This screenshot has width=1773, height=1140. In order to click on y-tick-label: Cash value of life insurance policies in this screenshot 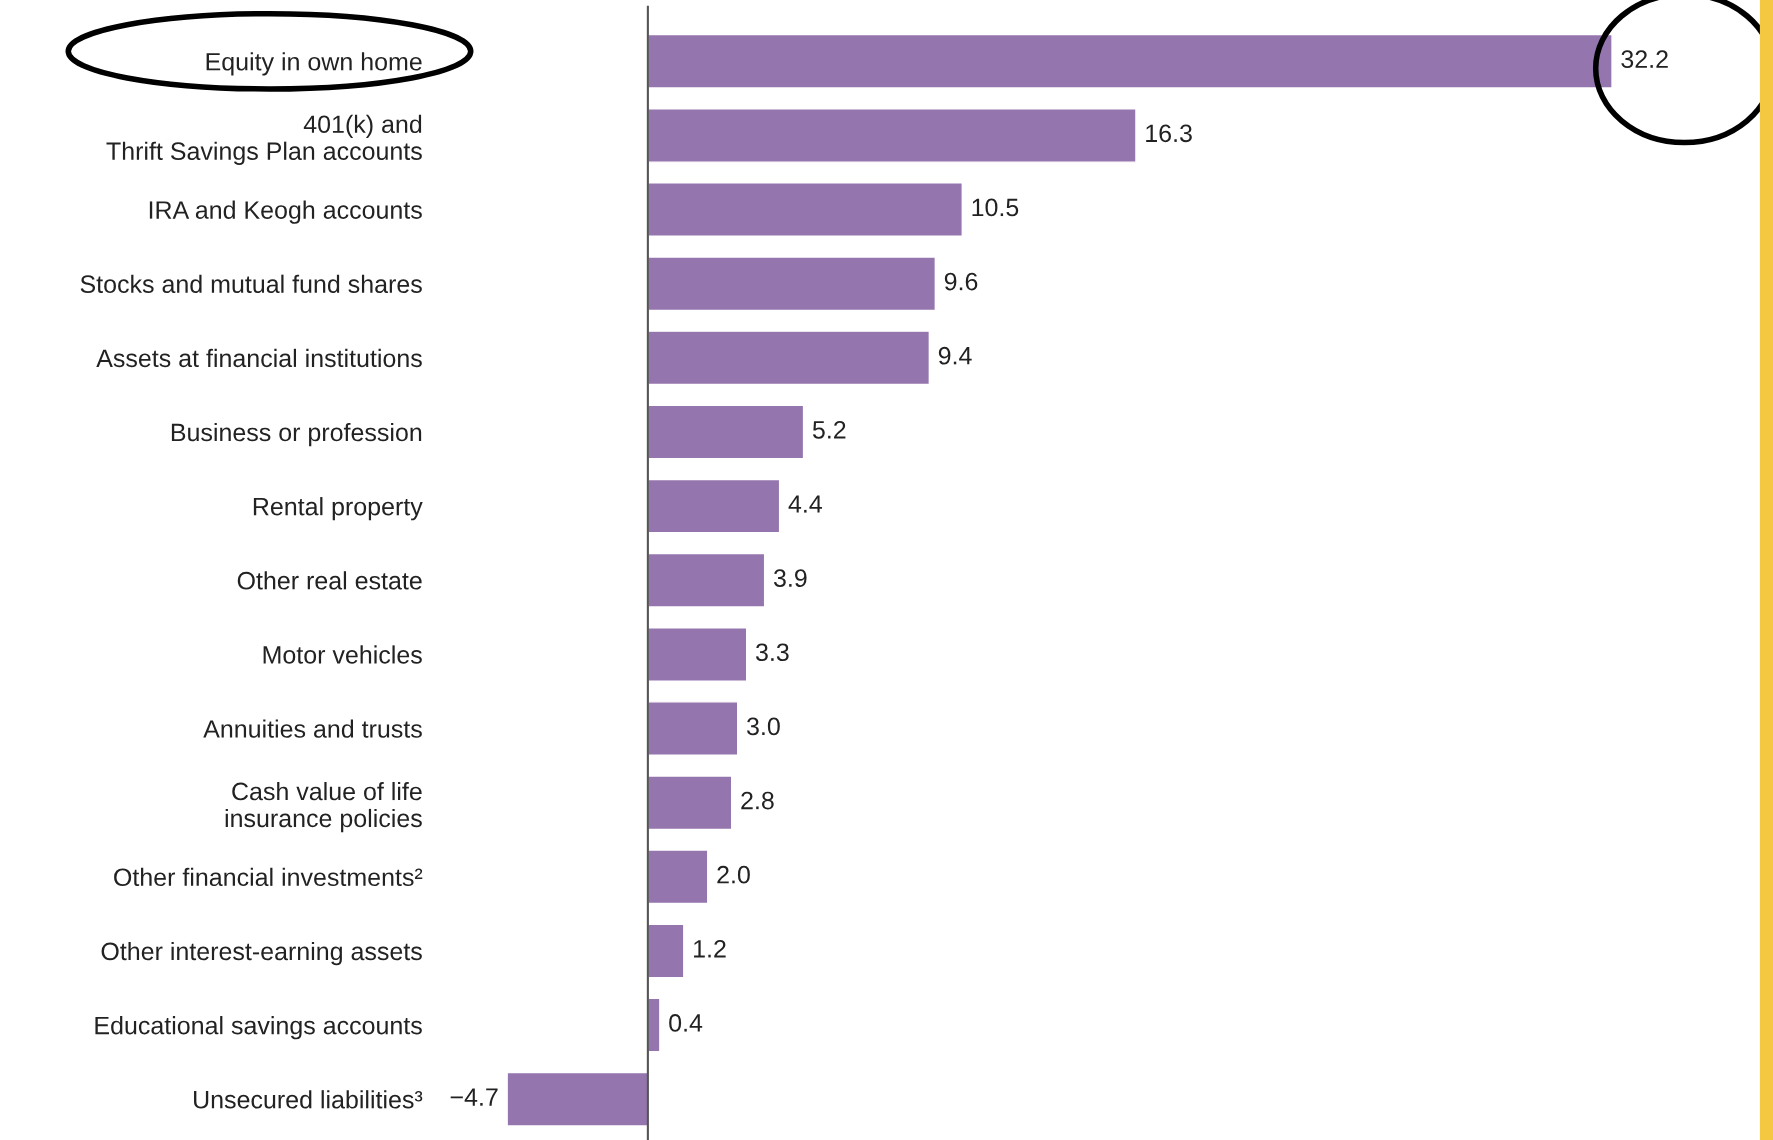, I will do `click(323, 807)`.